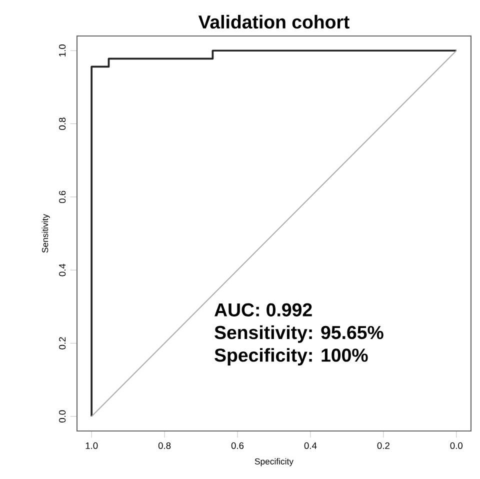  Describe the element at coordinates (46, 233) in the screenshot. I see `y-axis-title: Sensitivity` at that location.